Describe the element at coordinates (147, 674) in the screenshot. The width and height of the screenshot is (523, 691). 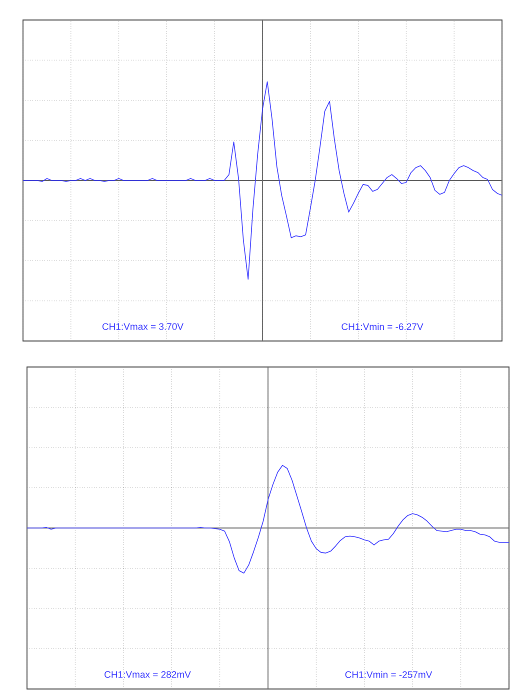
I see `text: CH1:Vmax = 282mV` at that location.